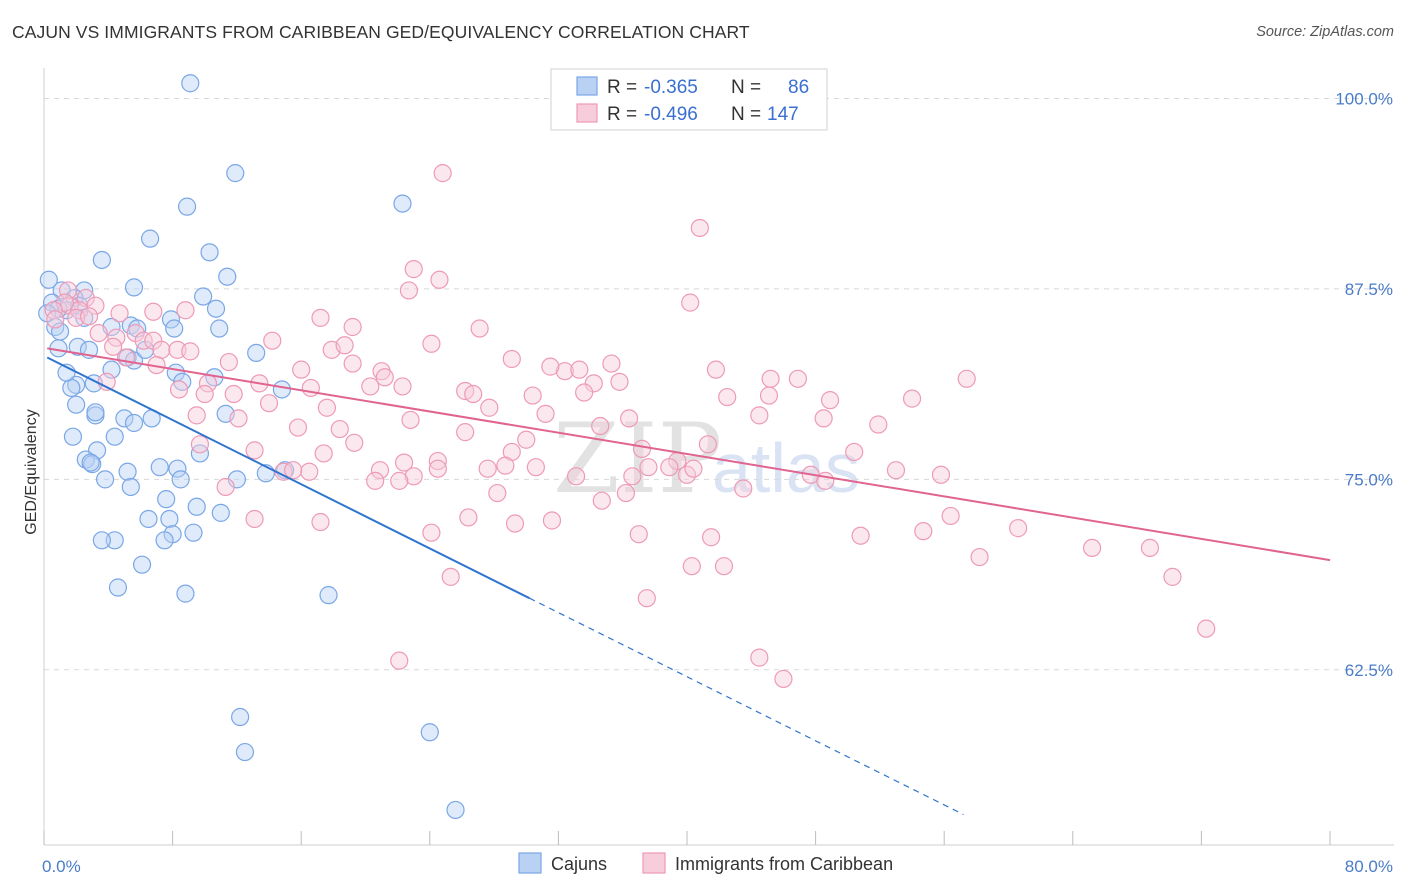 Image resolution: width=1406 pixels, height=892 pixels. What do you see at coordinates (1369, 289) in the screenshot?
I see `y-tick-label: 87.5%` at bounding box center [1369, 289].